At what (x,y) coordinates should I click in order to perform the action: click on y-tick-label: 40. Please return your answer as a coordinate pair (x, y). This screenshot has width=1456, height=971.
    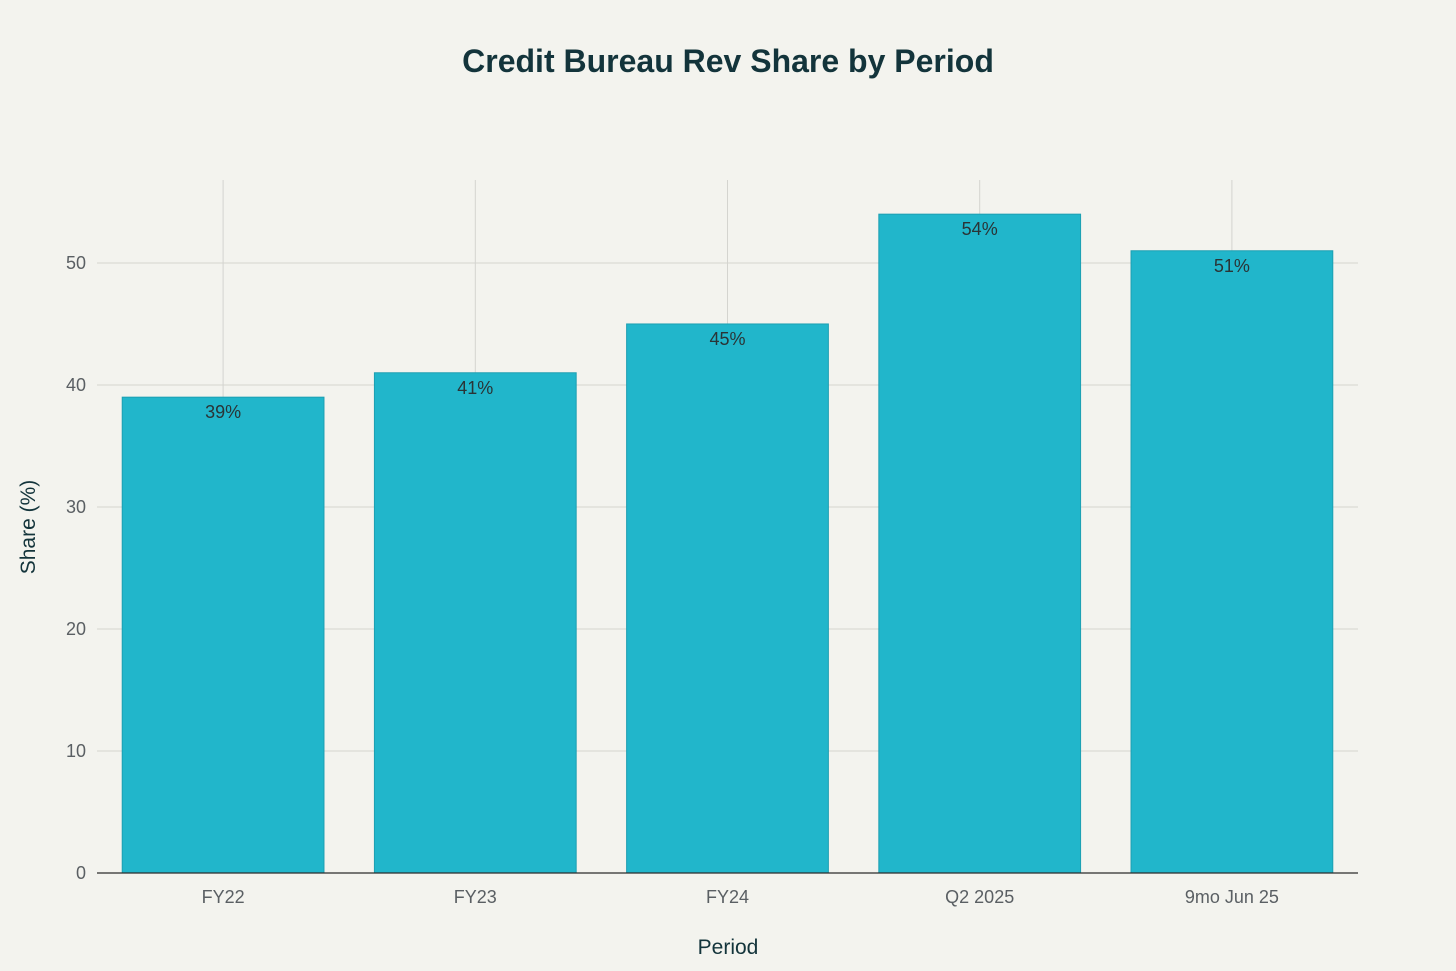
    Looking at the image, I should click on (76, 385).